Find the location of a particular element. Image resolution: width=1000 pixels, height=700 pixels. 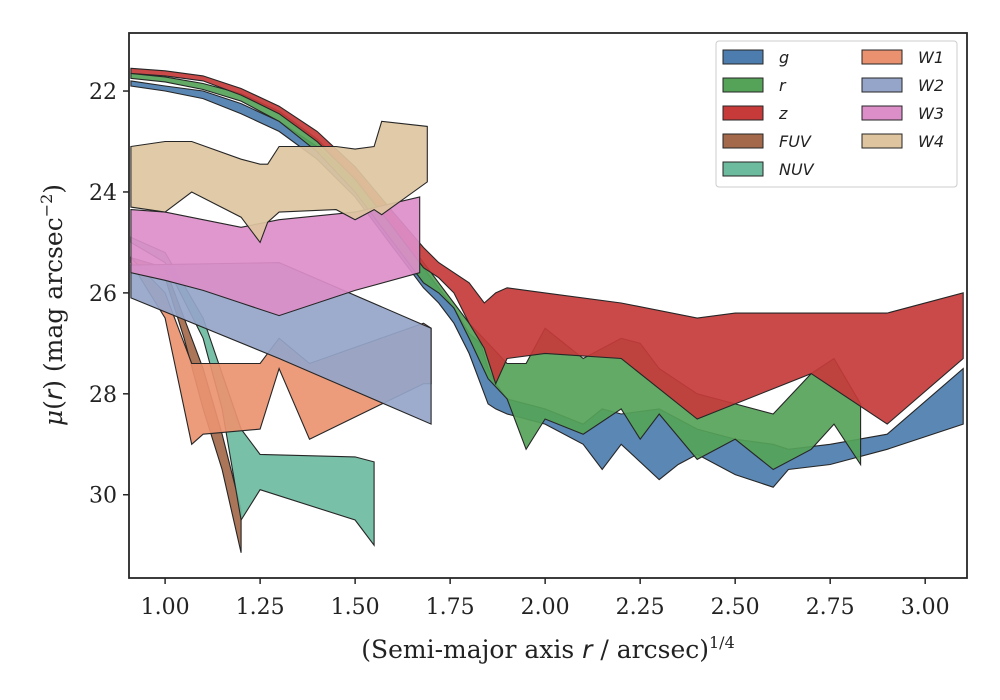

y-tick-label: 28 is located at coordinates (103, 395).